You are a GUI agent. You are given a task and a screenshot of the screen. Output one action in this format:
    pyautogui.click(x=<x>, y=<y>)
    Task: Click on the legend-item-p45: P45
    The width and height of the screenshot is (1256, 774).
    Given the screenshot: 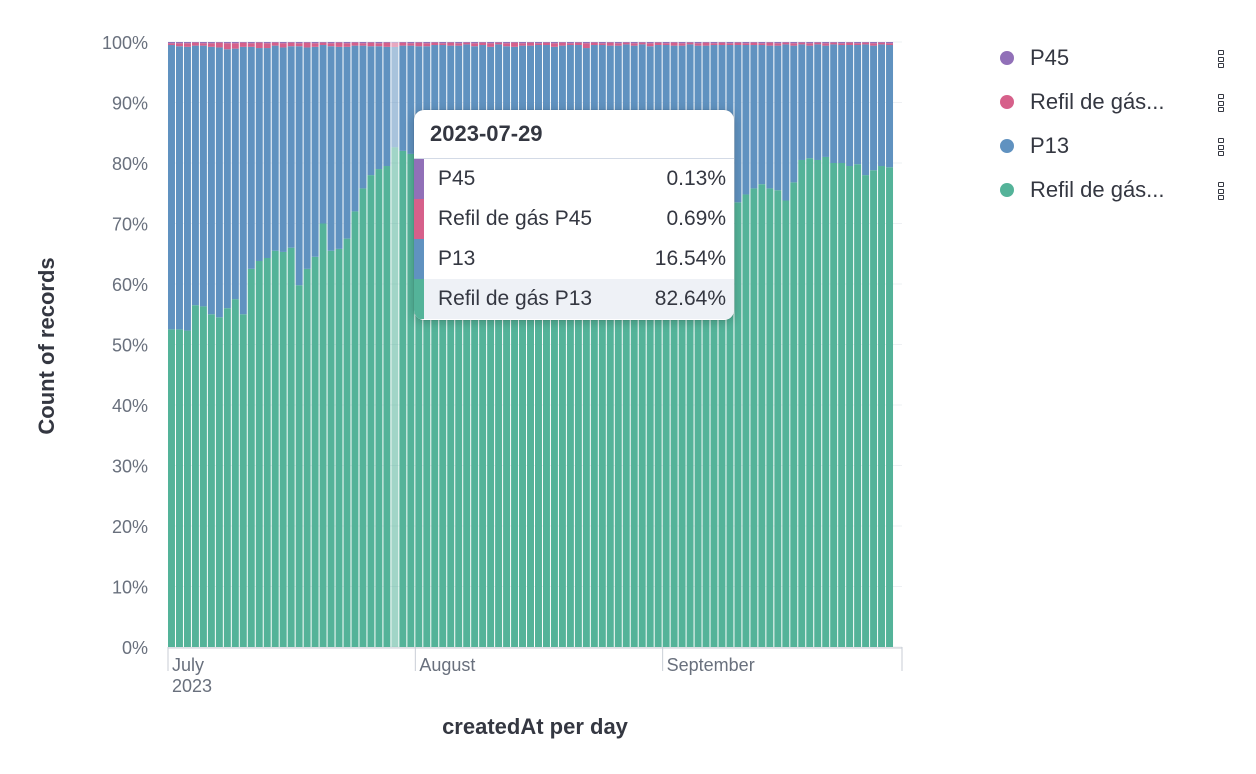 What is the action you would take?
    pyautogui.click(x=1116, y=58)
    